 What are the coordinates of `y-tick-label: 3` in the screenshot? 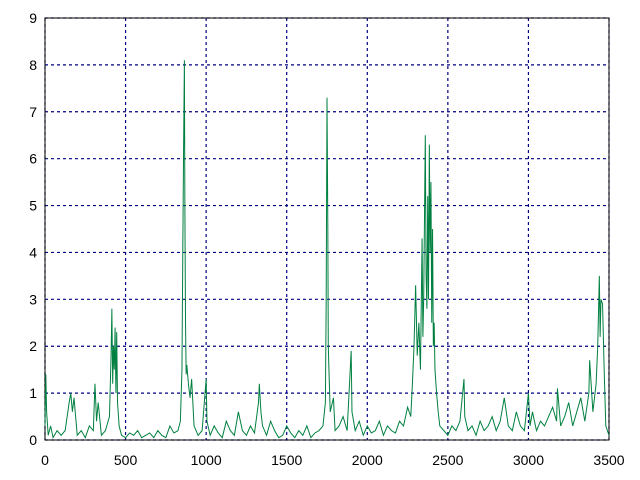 It's located at (33, 299).